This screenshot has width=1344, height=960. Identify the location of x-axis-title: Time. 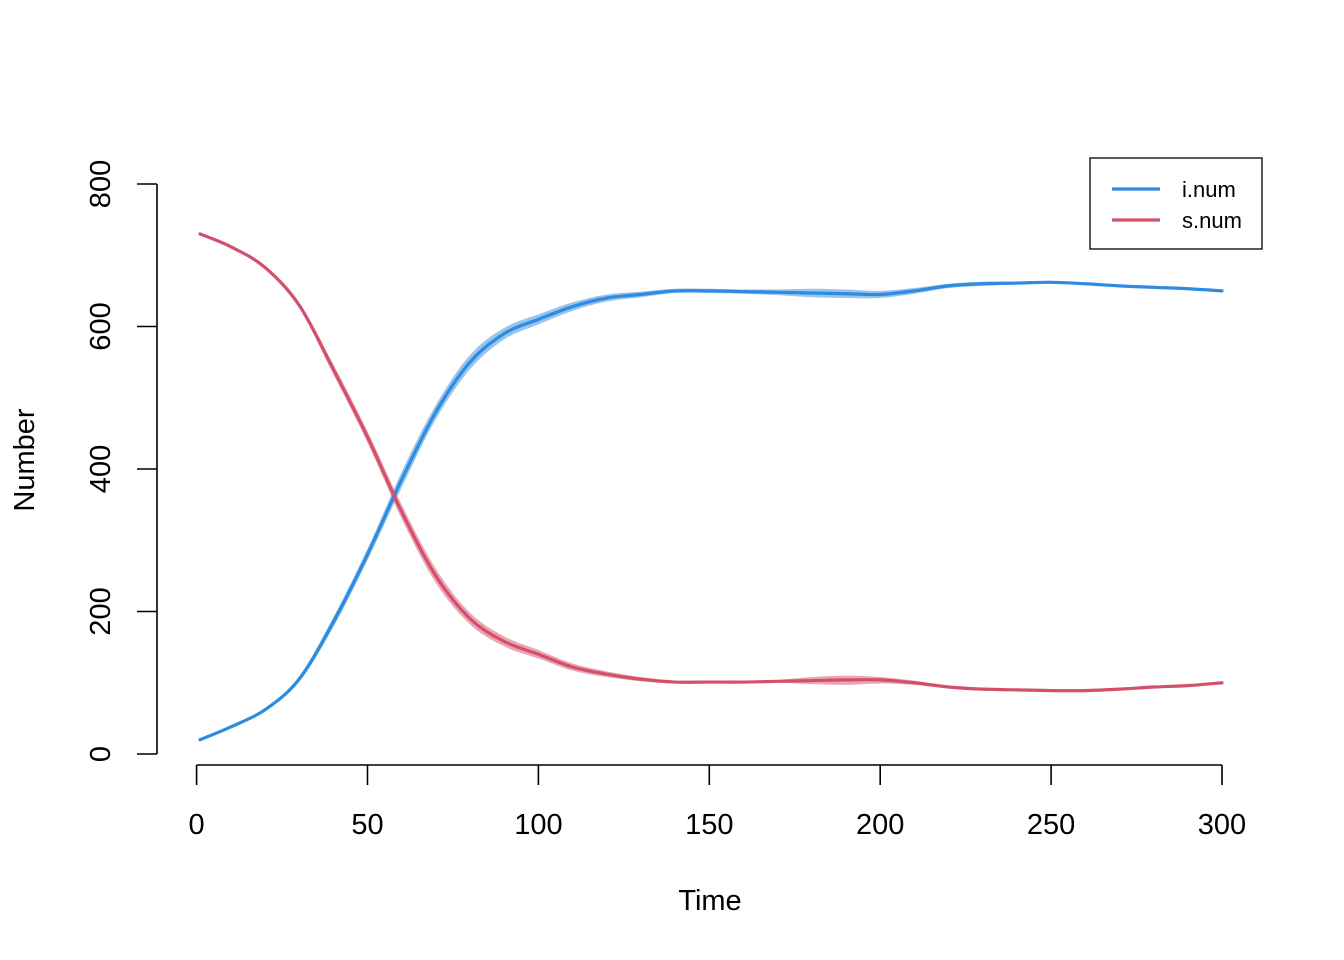
(709, 901).